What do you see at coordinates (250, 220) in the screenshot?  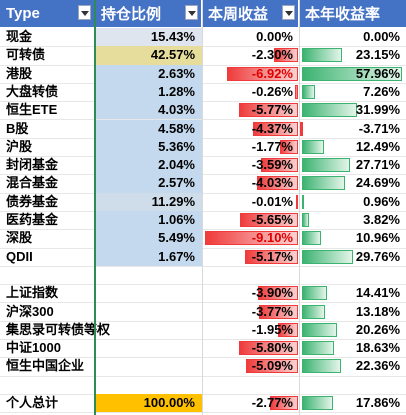 I see `cell-week: -5.65%` at bounding box center [250, 220].